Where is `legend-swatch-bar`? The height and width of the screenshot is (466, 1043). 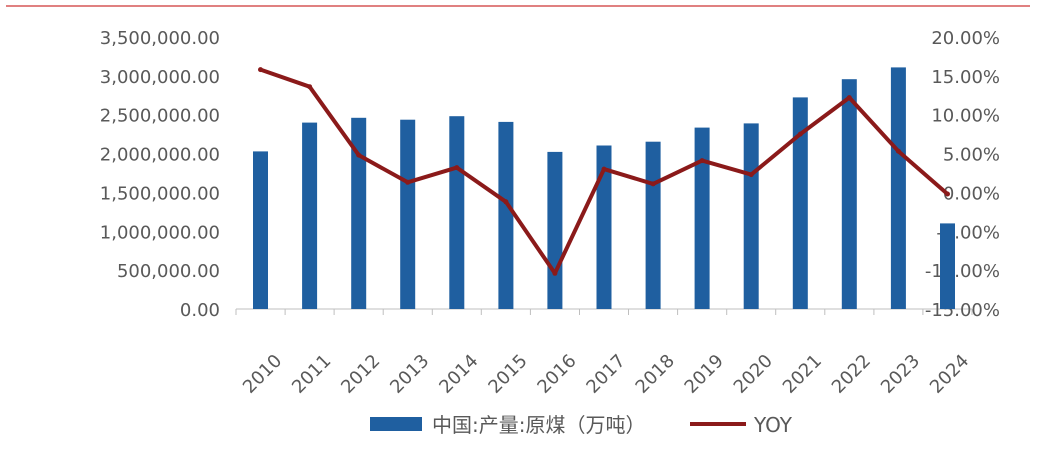 legend-swatch-bar is located at coordinates (396, 424).